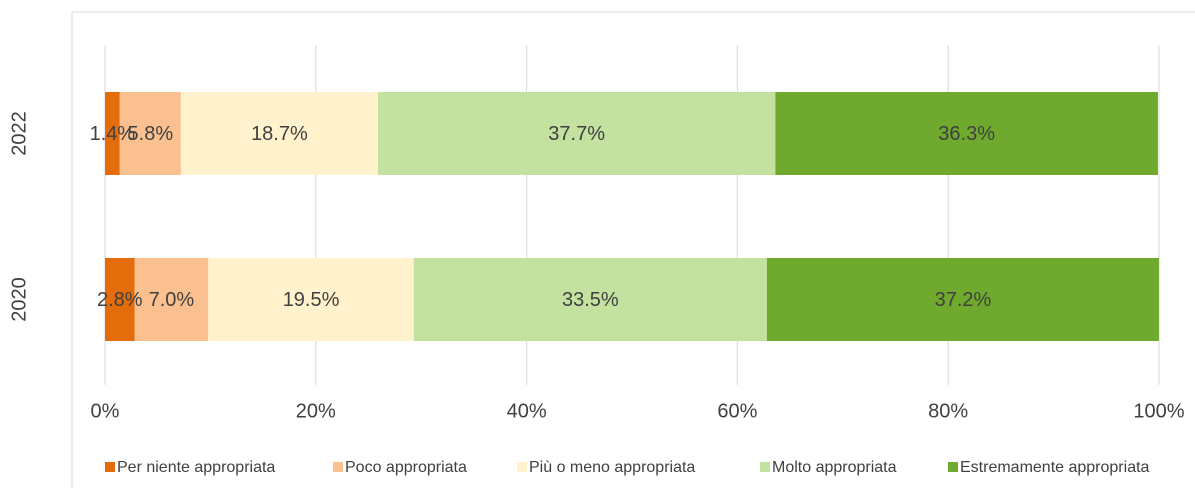 The width and height of the screenshot is (1195, 488). I want to click on data-label: 33.5%, so click(590, 300).